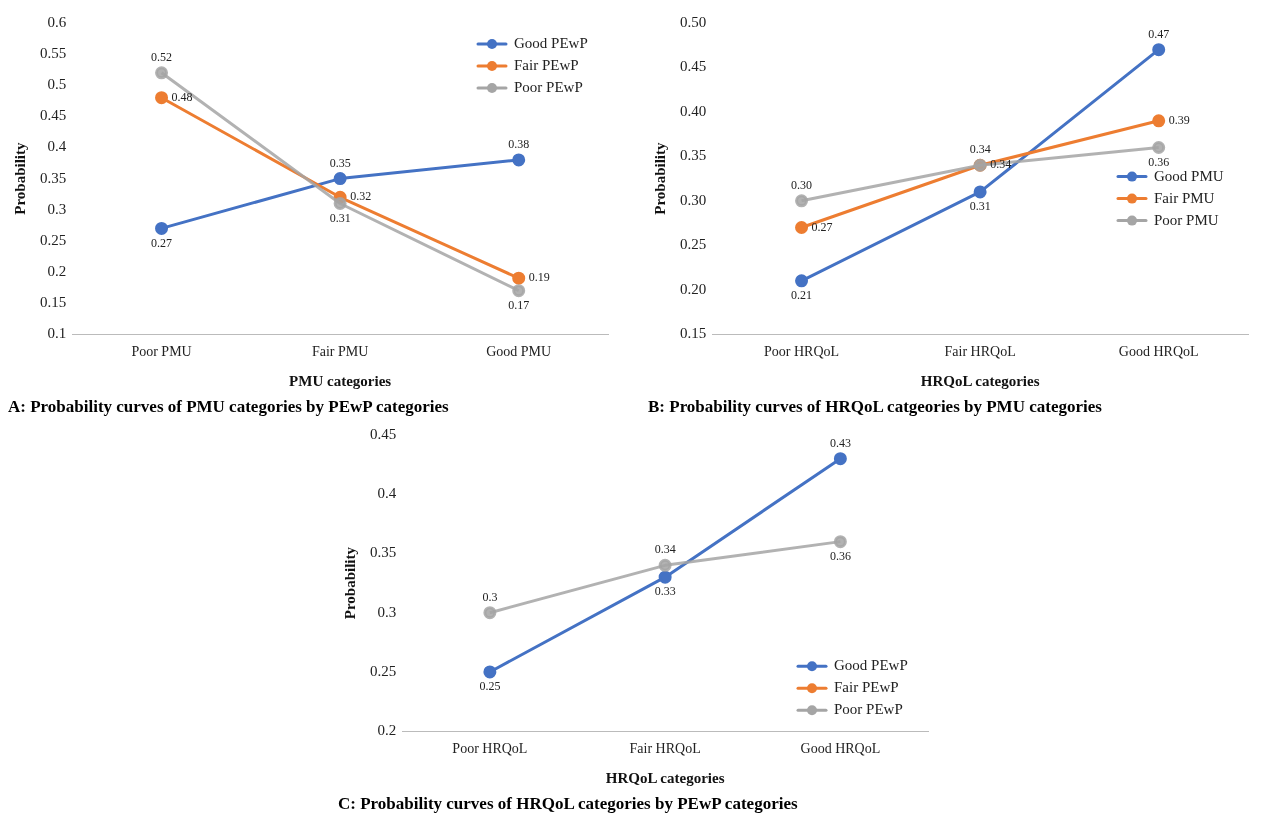  Describe the element at coordinates (665, 591) in the screenshot. I see `data-label: 0.33` at that location.